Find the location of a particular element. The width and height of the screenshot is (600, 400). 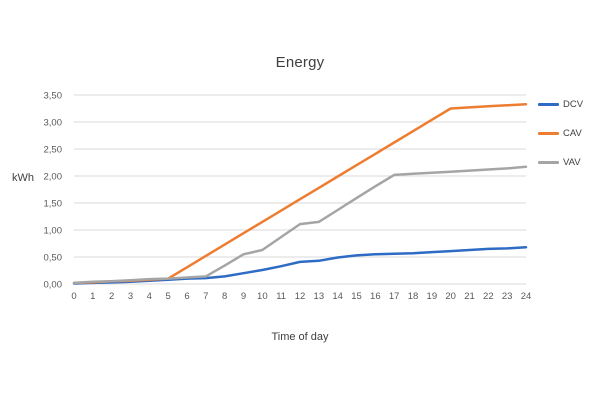

x-tick-label: 12 is located at coordinates (300, 296).